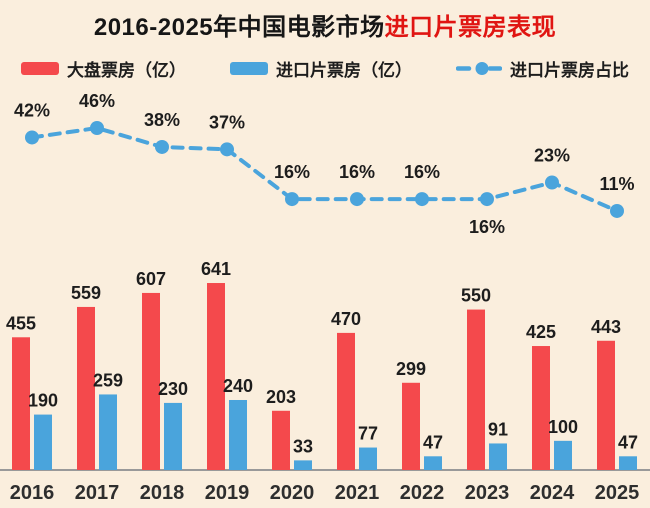 This screenshot has height=508, width=650. I want to click on gross-bar-2017, so click(86, 388).